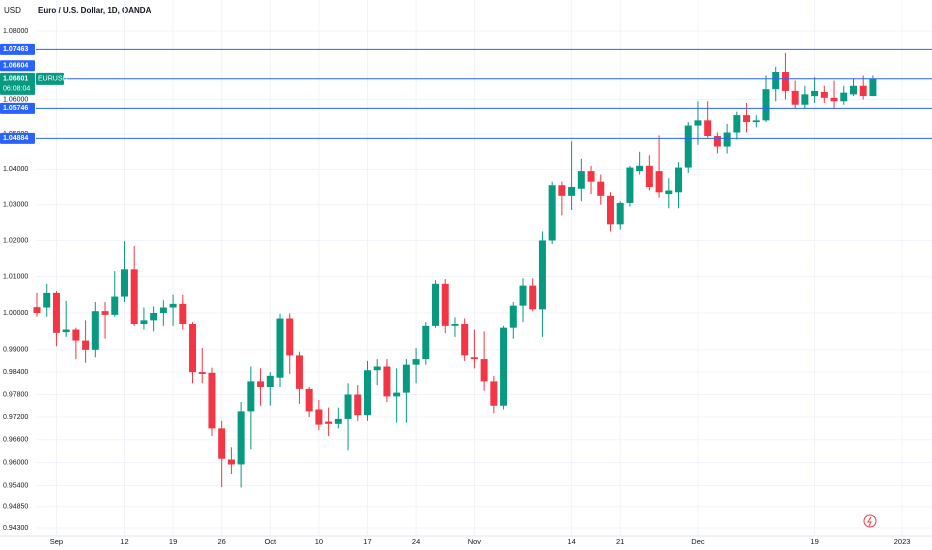  Describe the element at coordinates (15, 31) in the screenshot. I see `y-tick-label: 1.08000` at that location.